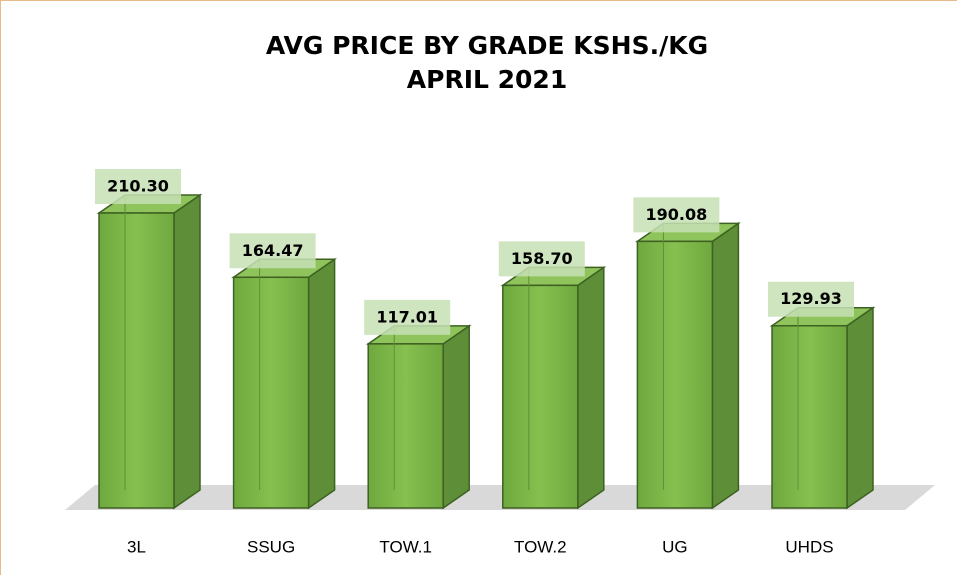 The height and width of the screenshot is (575, 957). Describe the element at coordinates (809, 546) in the screenshot. I see `x-tick-label: UHDS` at that location.